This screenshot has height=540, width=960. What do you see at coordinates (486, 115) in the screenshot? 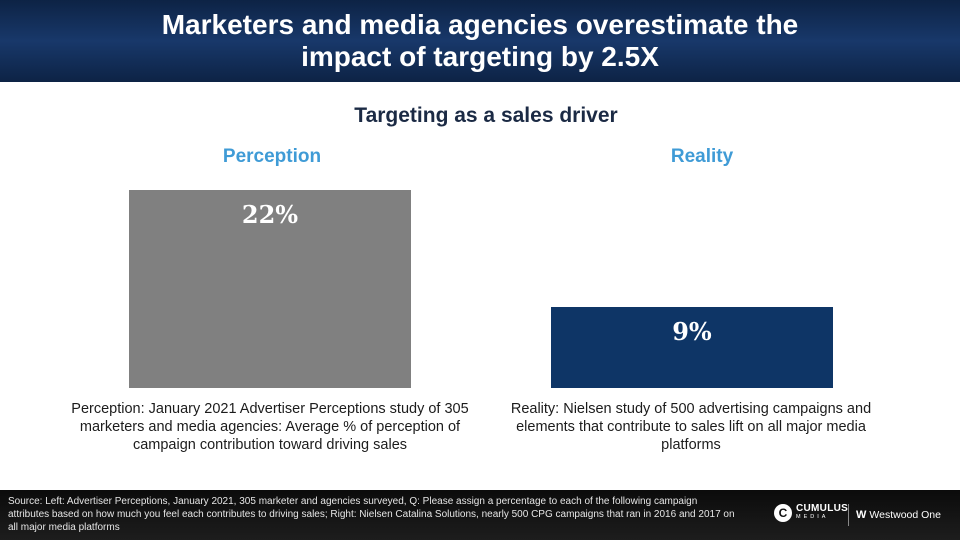
I see `chart-title: Targeting as a sales driver` at bounding box center [486, 115].